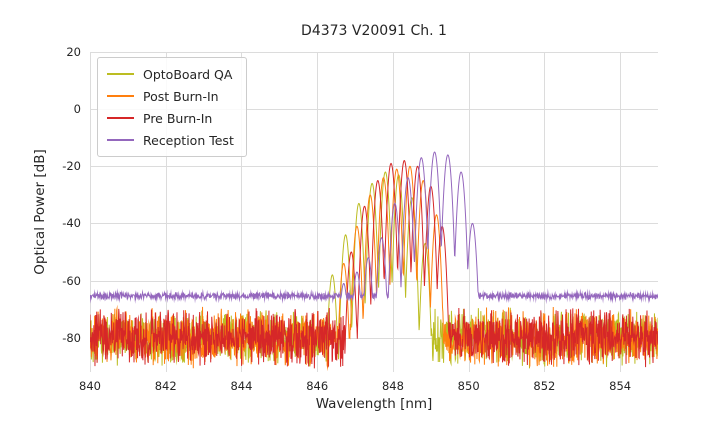  I want to click on y-tick-label--60: -60, so click(71, 280).